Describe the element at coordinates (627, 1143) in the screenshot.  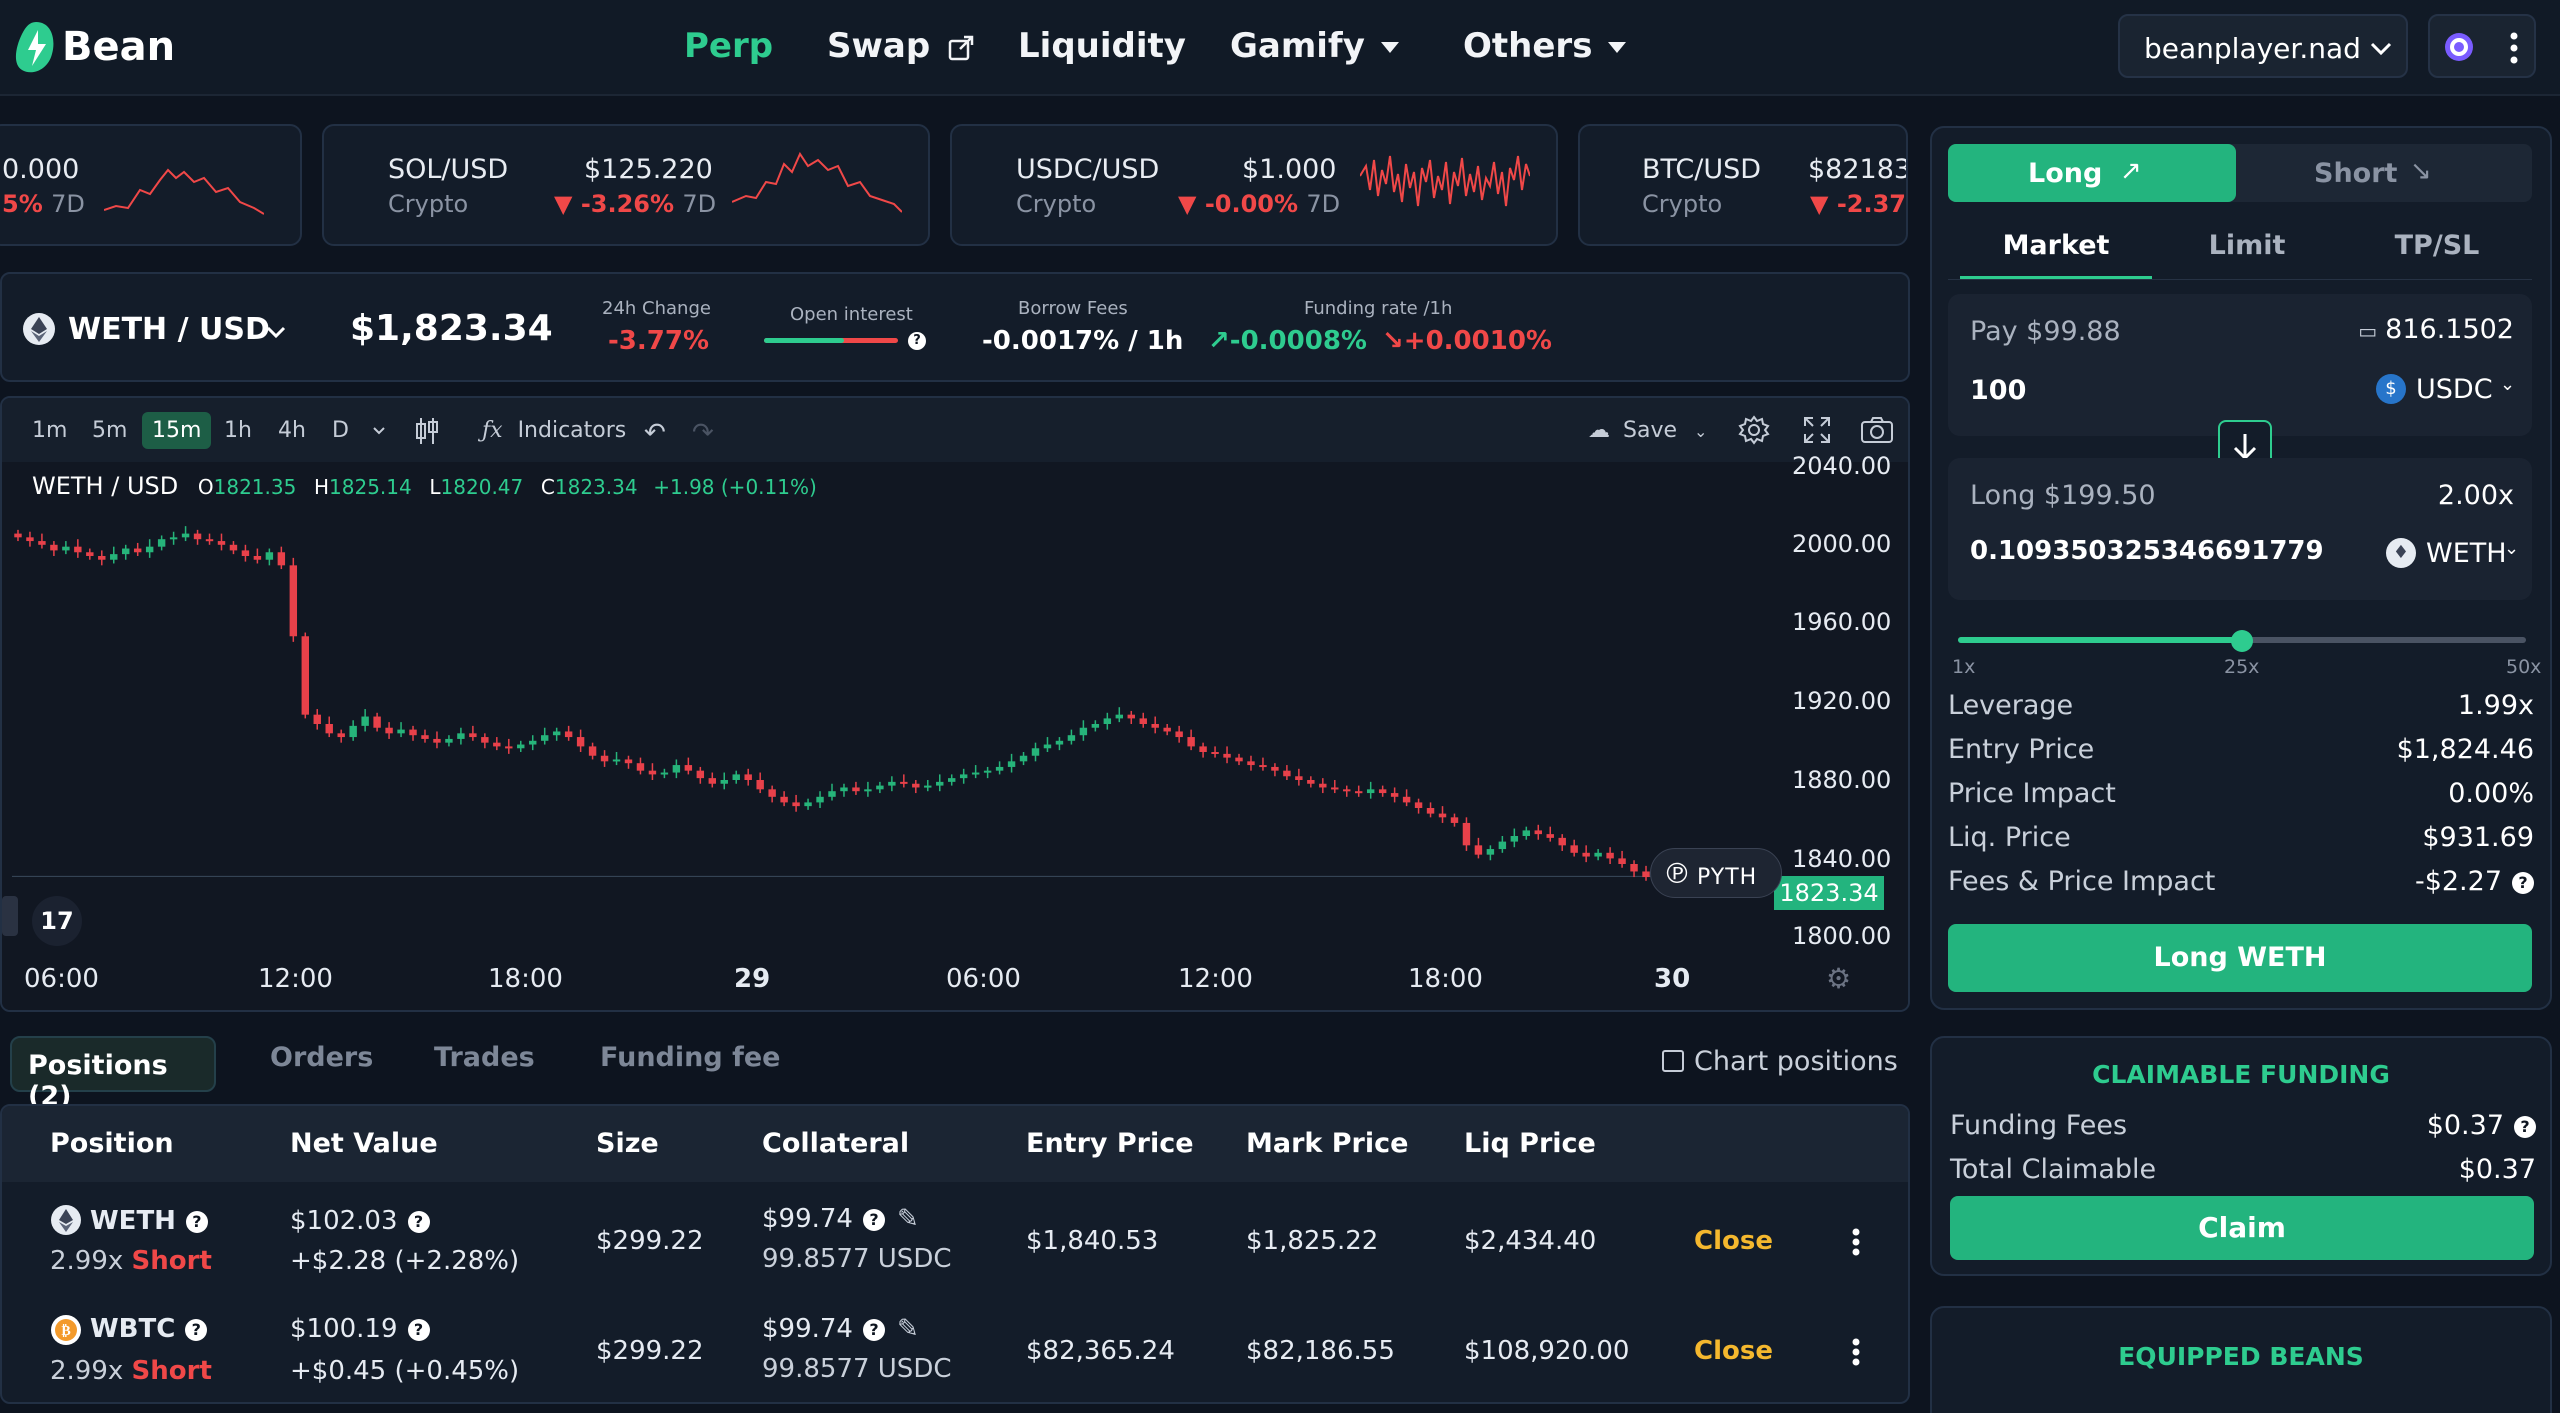
I see `col-size: Size` at that location.